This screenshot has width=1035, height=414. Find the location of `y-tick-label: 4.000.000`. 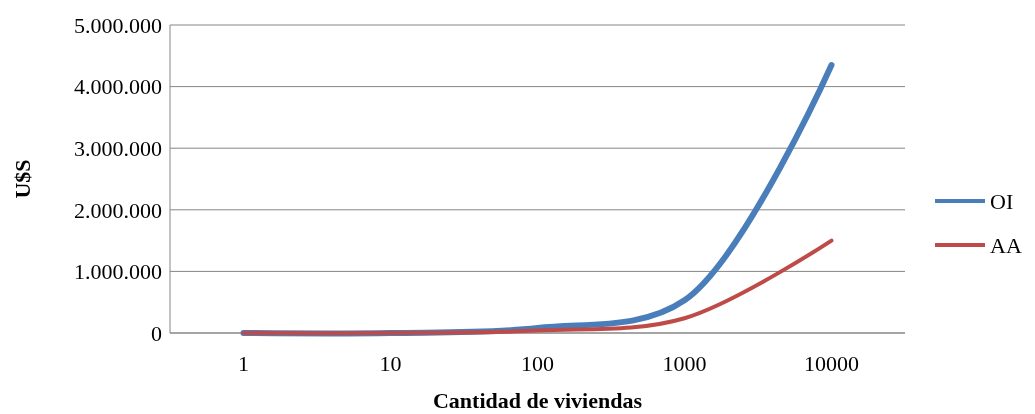

y-tick-label: 4.000.000 is located at coordinates (118, 87).